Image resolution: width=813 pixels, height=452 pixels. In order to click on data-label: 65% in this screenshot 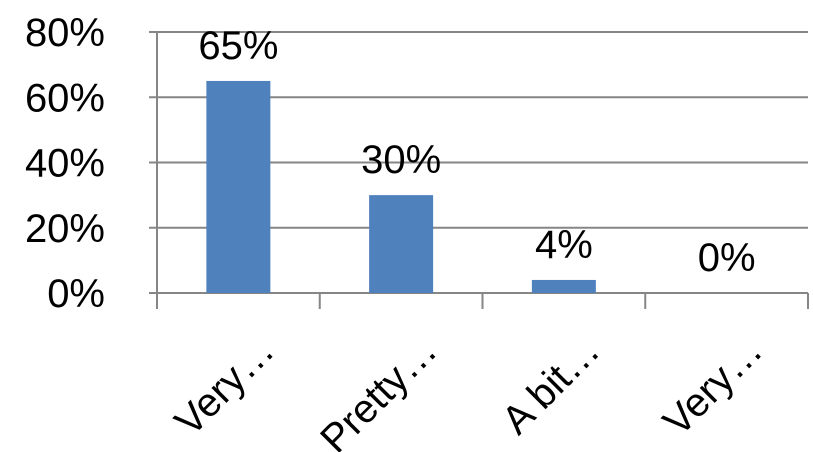, I will do `click(238, 46)`.